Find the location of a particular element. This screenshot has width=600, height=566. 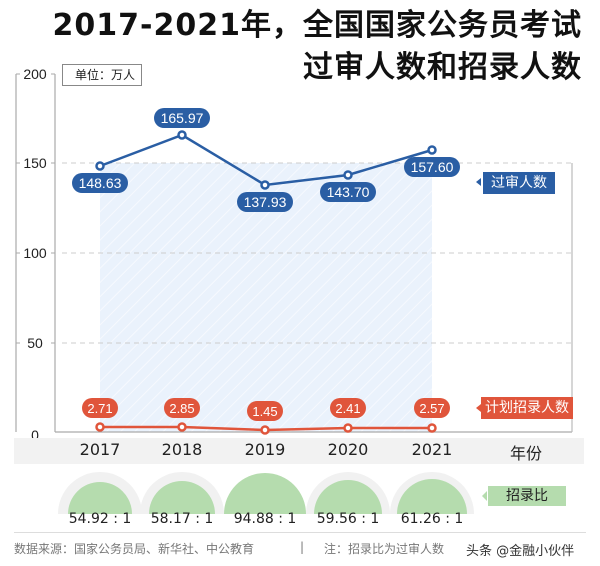

ratio-bubbles is located at coordinates (317, 493).